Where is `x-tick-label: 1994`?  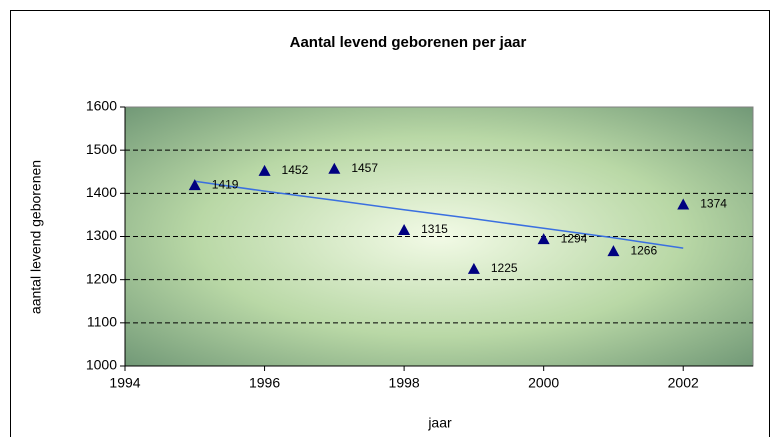 x-tick-label: 1994 is located at coordinates (124, 383).